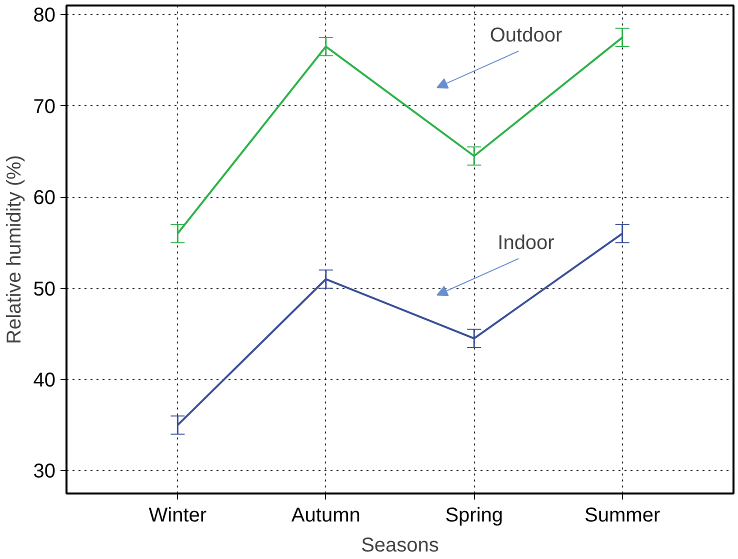  Describe the element at coordinates (526, 243) in the screenshot. I see `annotation: Indoor` at that location.